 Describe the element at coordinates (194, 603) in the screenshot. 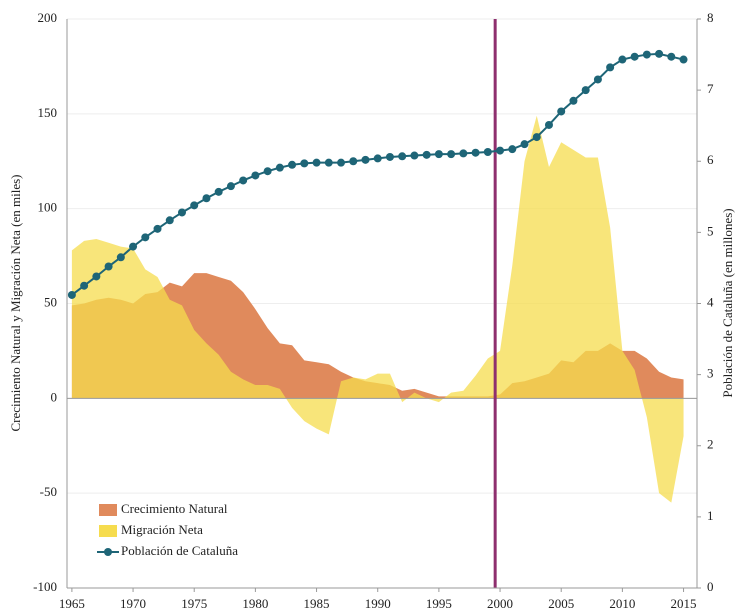

I see `x-tick-label: 1975` at that location.